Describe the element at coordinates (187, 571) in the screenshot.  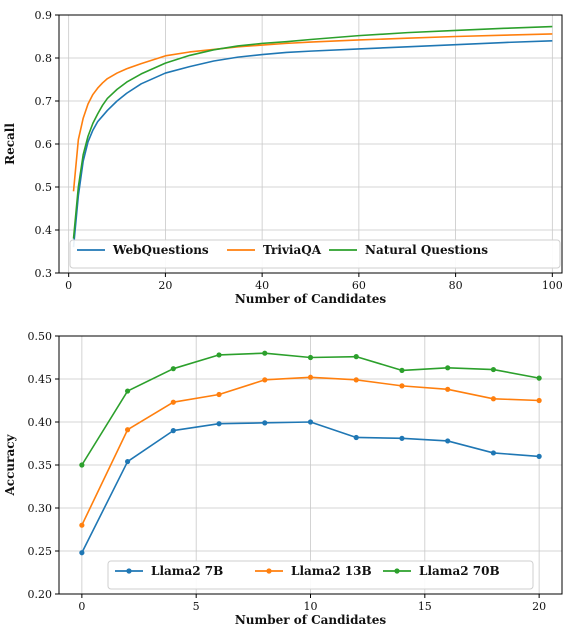
I see `legend-label-0: Llama2 7B` at that location.